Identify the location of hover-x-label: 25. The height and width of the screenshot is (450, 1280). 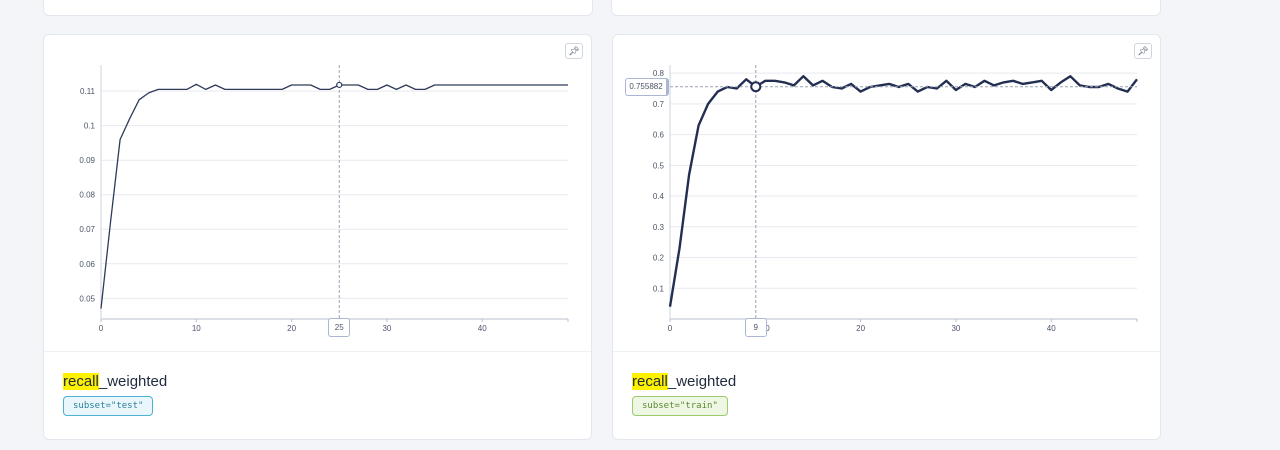
(339, 327).